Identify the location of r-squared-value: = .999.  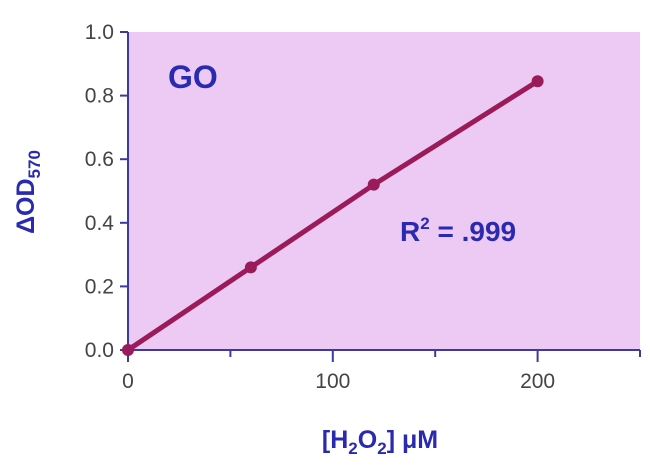
(473, 231).